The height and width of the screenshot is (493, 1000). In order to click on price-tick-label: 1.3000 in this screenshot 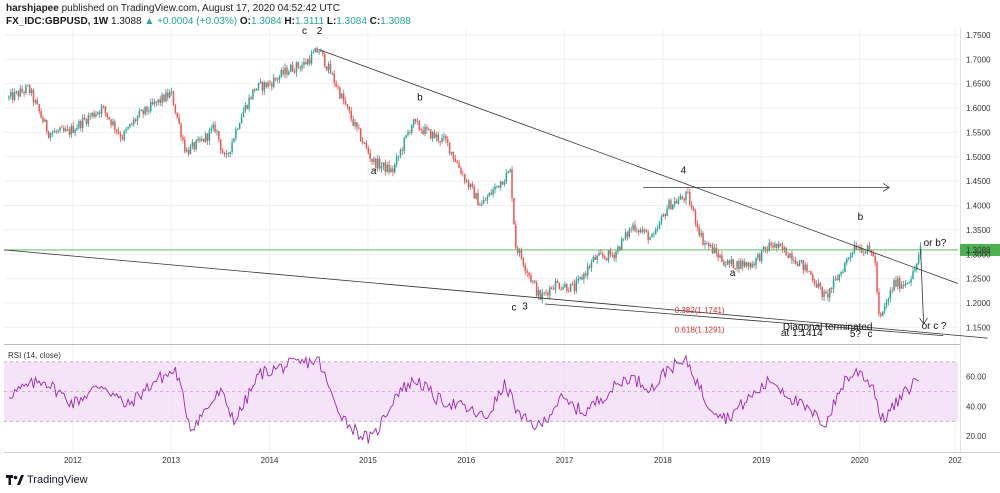, I will do `click(978, 254)`.